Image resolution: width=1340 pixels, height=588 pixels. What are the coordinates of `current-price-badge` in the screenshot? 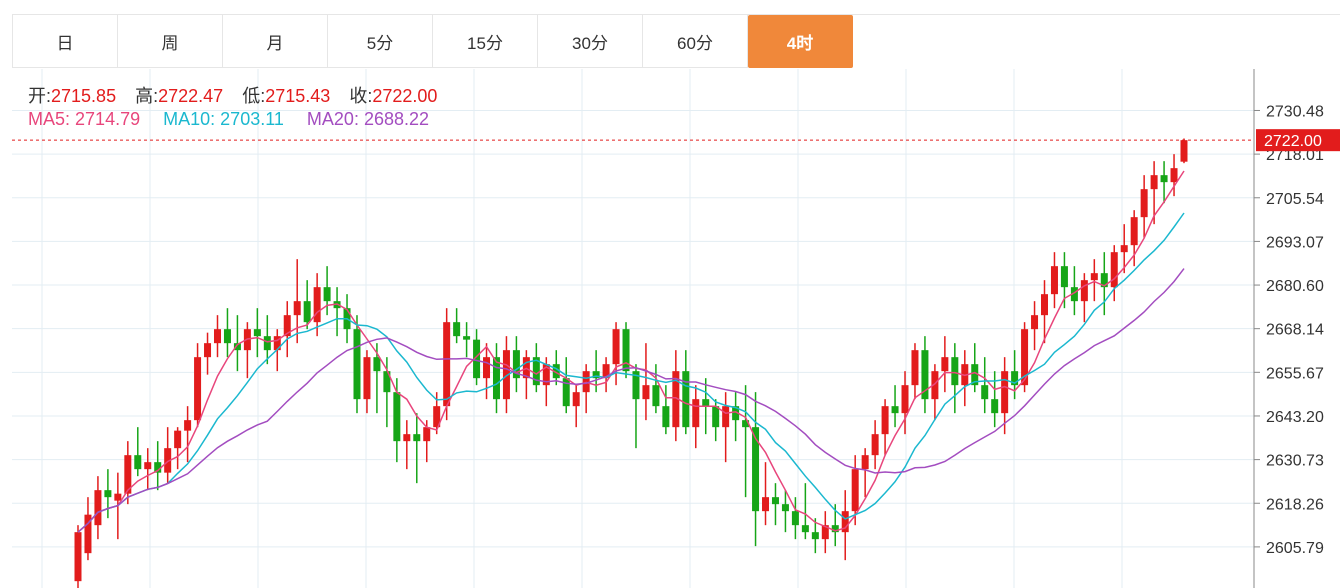 It's located at (1298, 140).